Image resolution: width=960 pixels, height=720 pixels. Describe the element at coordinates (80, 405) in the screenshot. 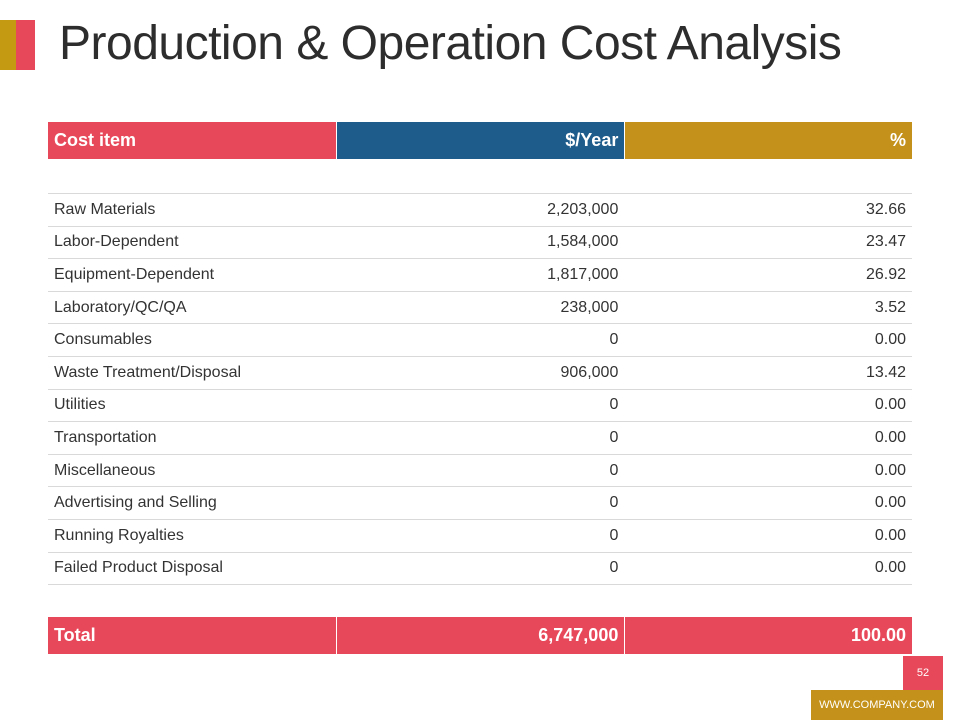

I see `cell-cost-item: Utilities` at that location.